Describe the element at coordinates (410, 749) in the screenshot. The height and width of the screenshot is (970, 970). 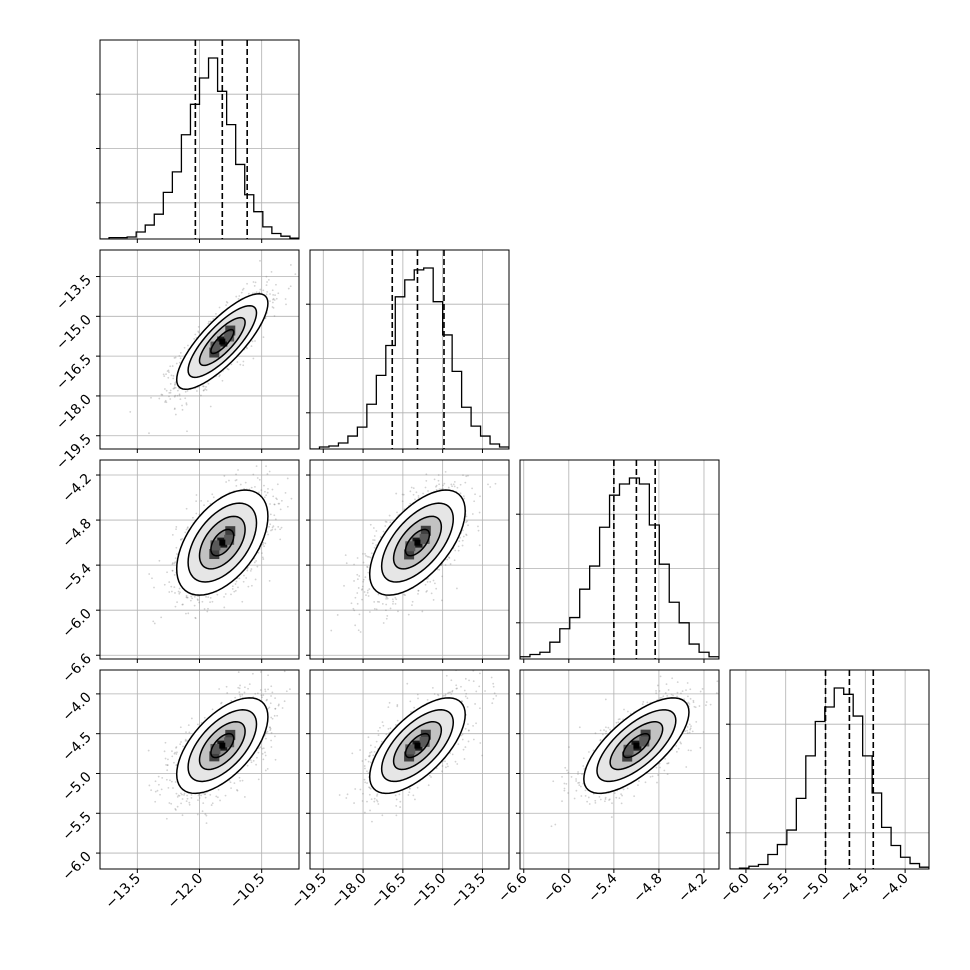
I see `density-cell` at that location.